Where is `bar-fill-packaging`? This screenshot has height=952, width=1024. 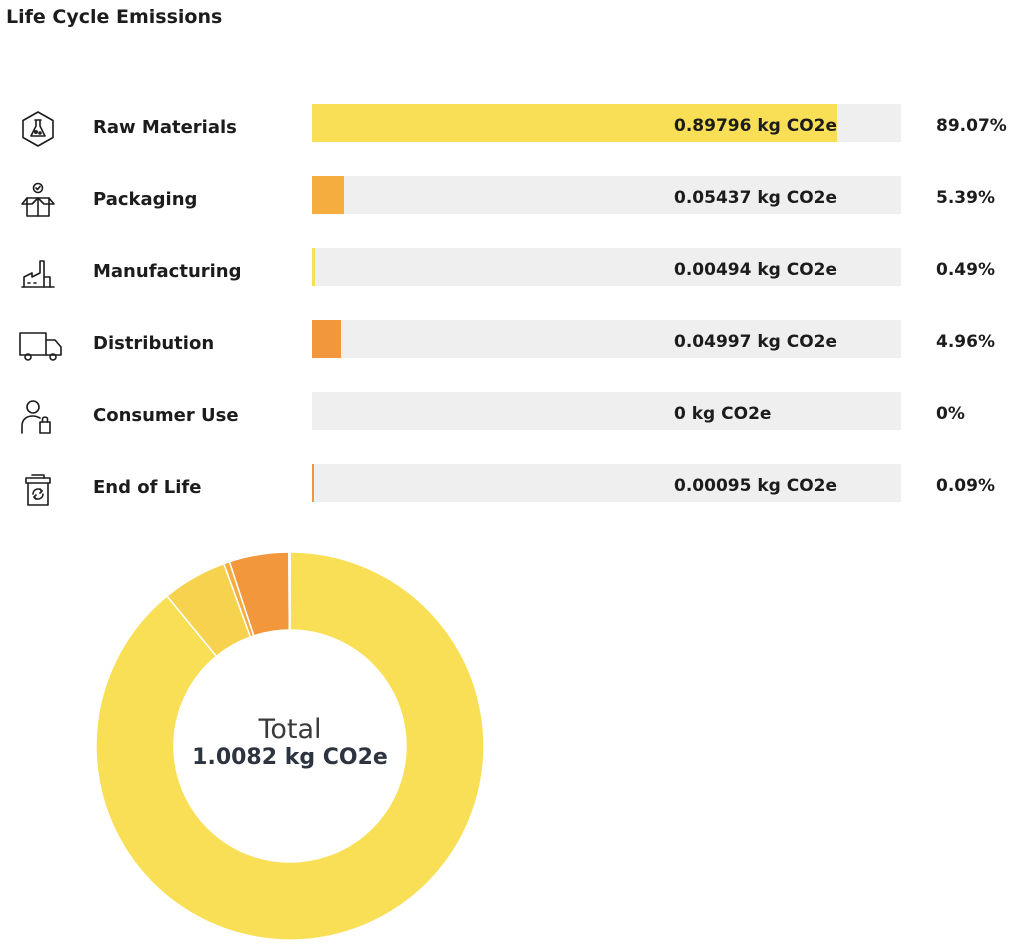
bar-fill-packaging is located at coordinates (328, 195).